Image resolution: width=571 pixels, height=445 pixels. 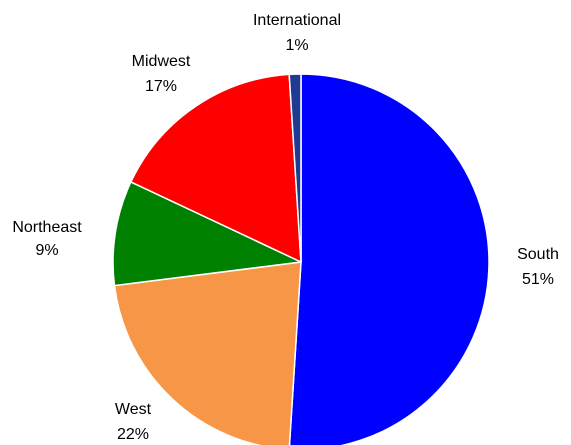 I want to click on slice-label-south: South, so click(x=538, y=254).